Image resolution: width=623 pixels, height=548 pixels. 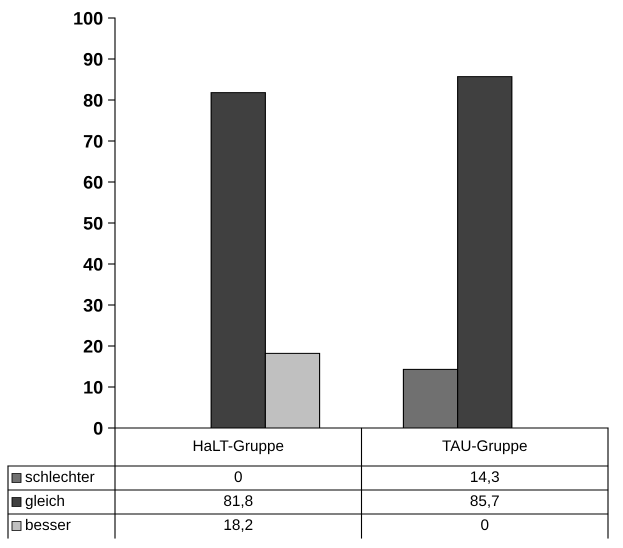 I want to click on y-tick-label: 20, so click(x=93, y=346).